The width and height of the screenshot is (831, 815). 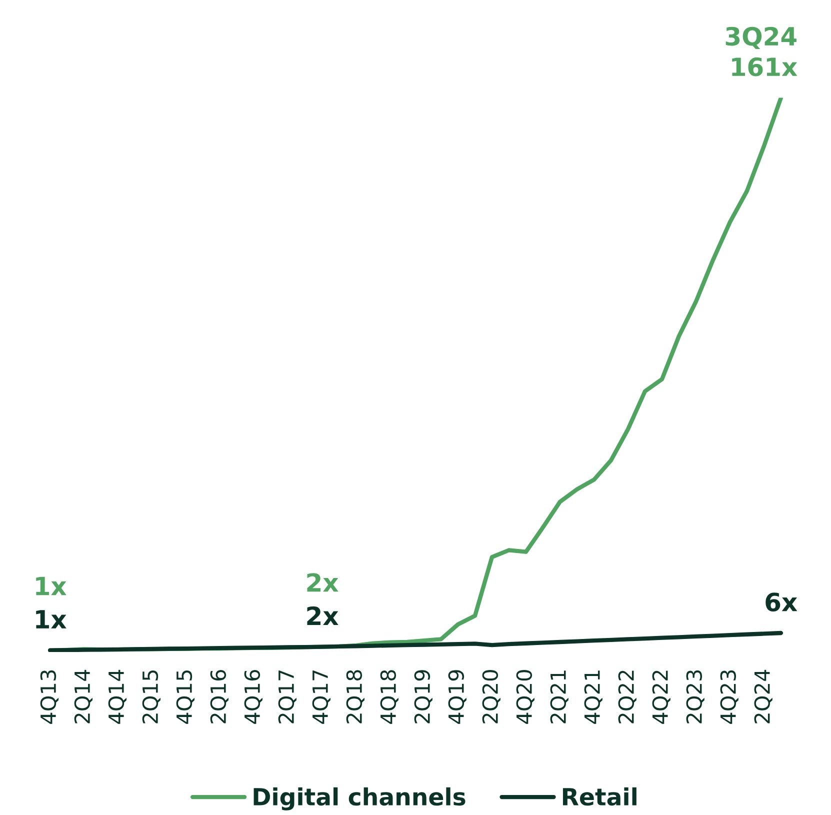 What do you see at coordinates (360, 798) in the screenshot?
I see `legend-label: Digital channels` at bounding box center [360, 798].